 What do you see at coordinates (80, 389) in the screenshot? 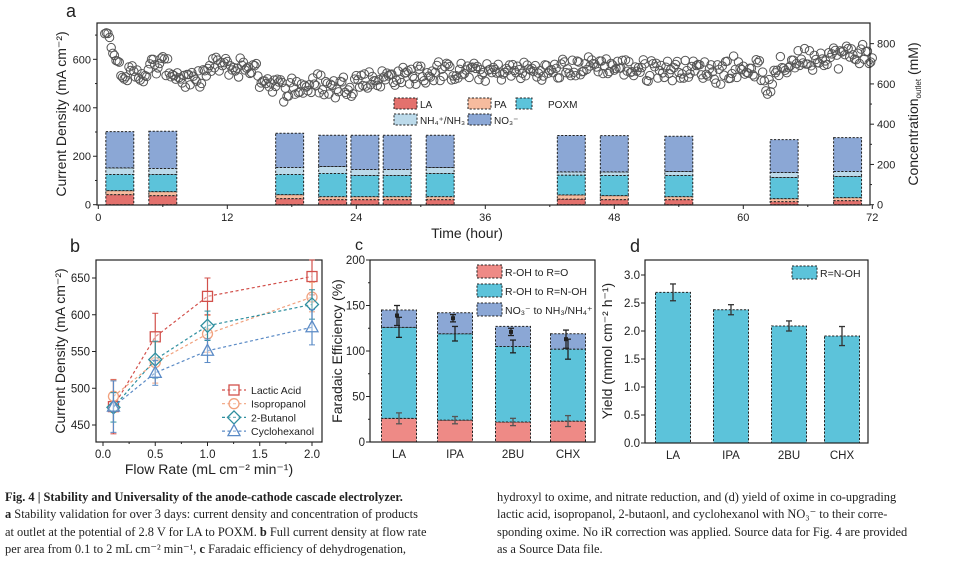
I see `tick-label-y: 500` at bounding box center [80, 389].